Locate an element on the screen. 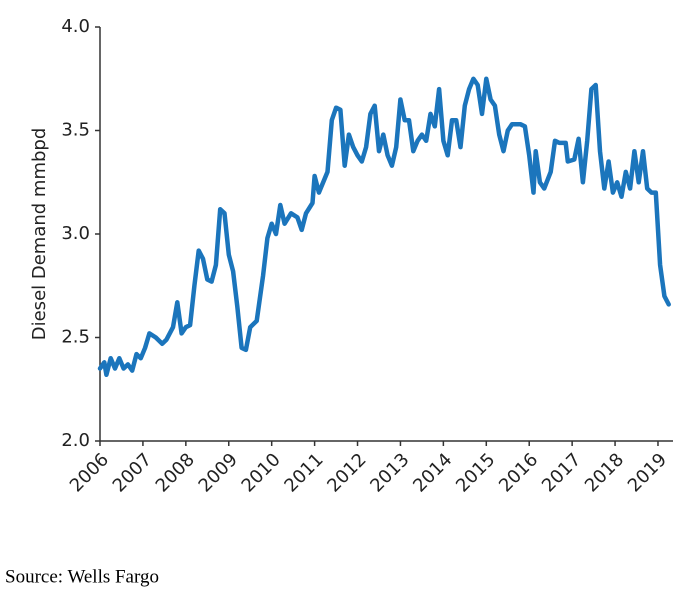 Image resolution: width=690 pixels, height=598 pixels. x-tick-label: 2017 is located at coordinates (561, 472).